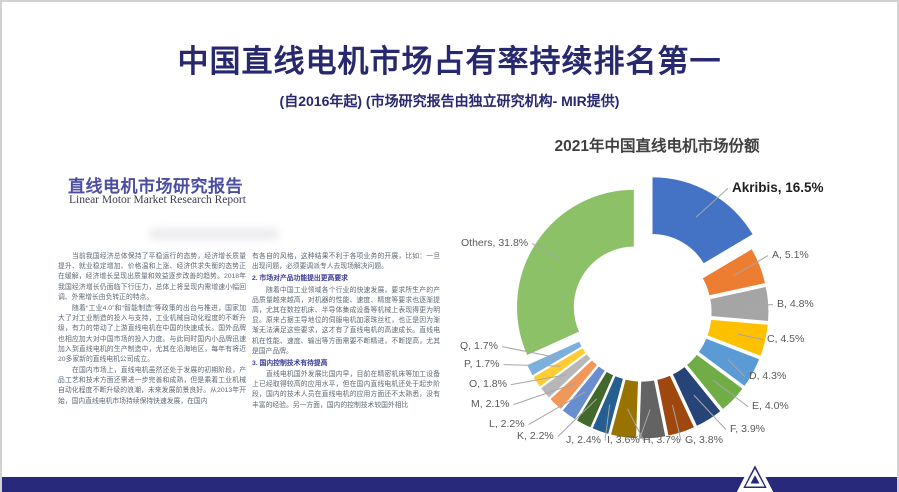  I want to click on slice-label-p: P, 1.7%, so click(481, 364).